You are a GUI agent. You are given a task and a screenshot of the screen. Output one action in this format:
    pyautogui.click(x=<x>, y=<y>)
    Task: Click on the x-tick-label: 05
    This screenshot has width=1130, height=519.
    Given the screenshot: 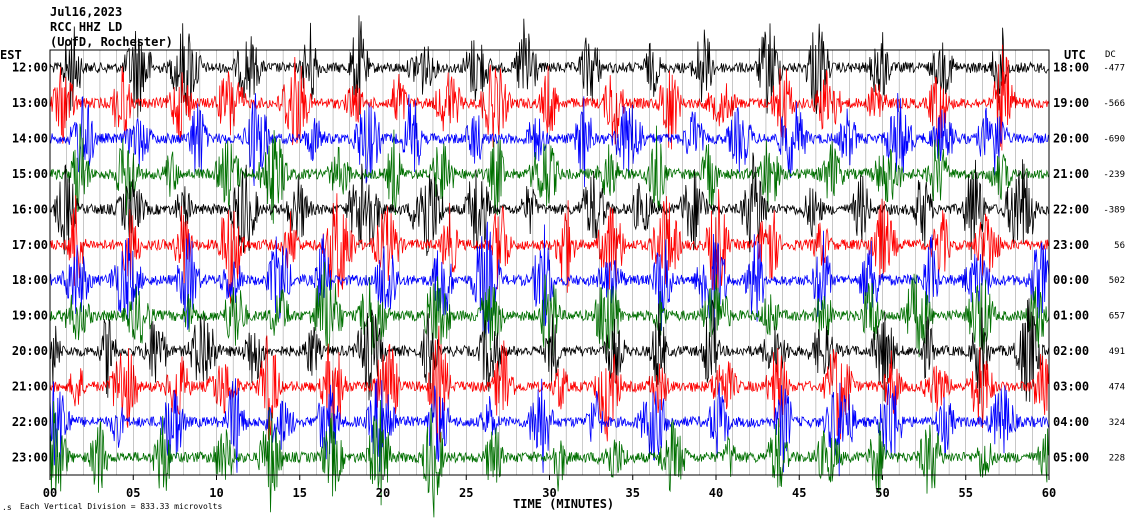 What is the action you would take?
    pyautogui.click(x=133, y=493)
    